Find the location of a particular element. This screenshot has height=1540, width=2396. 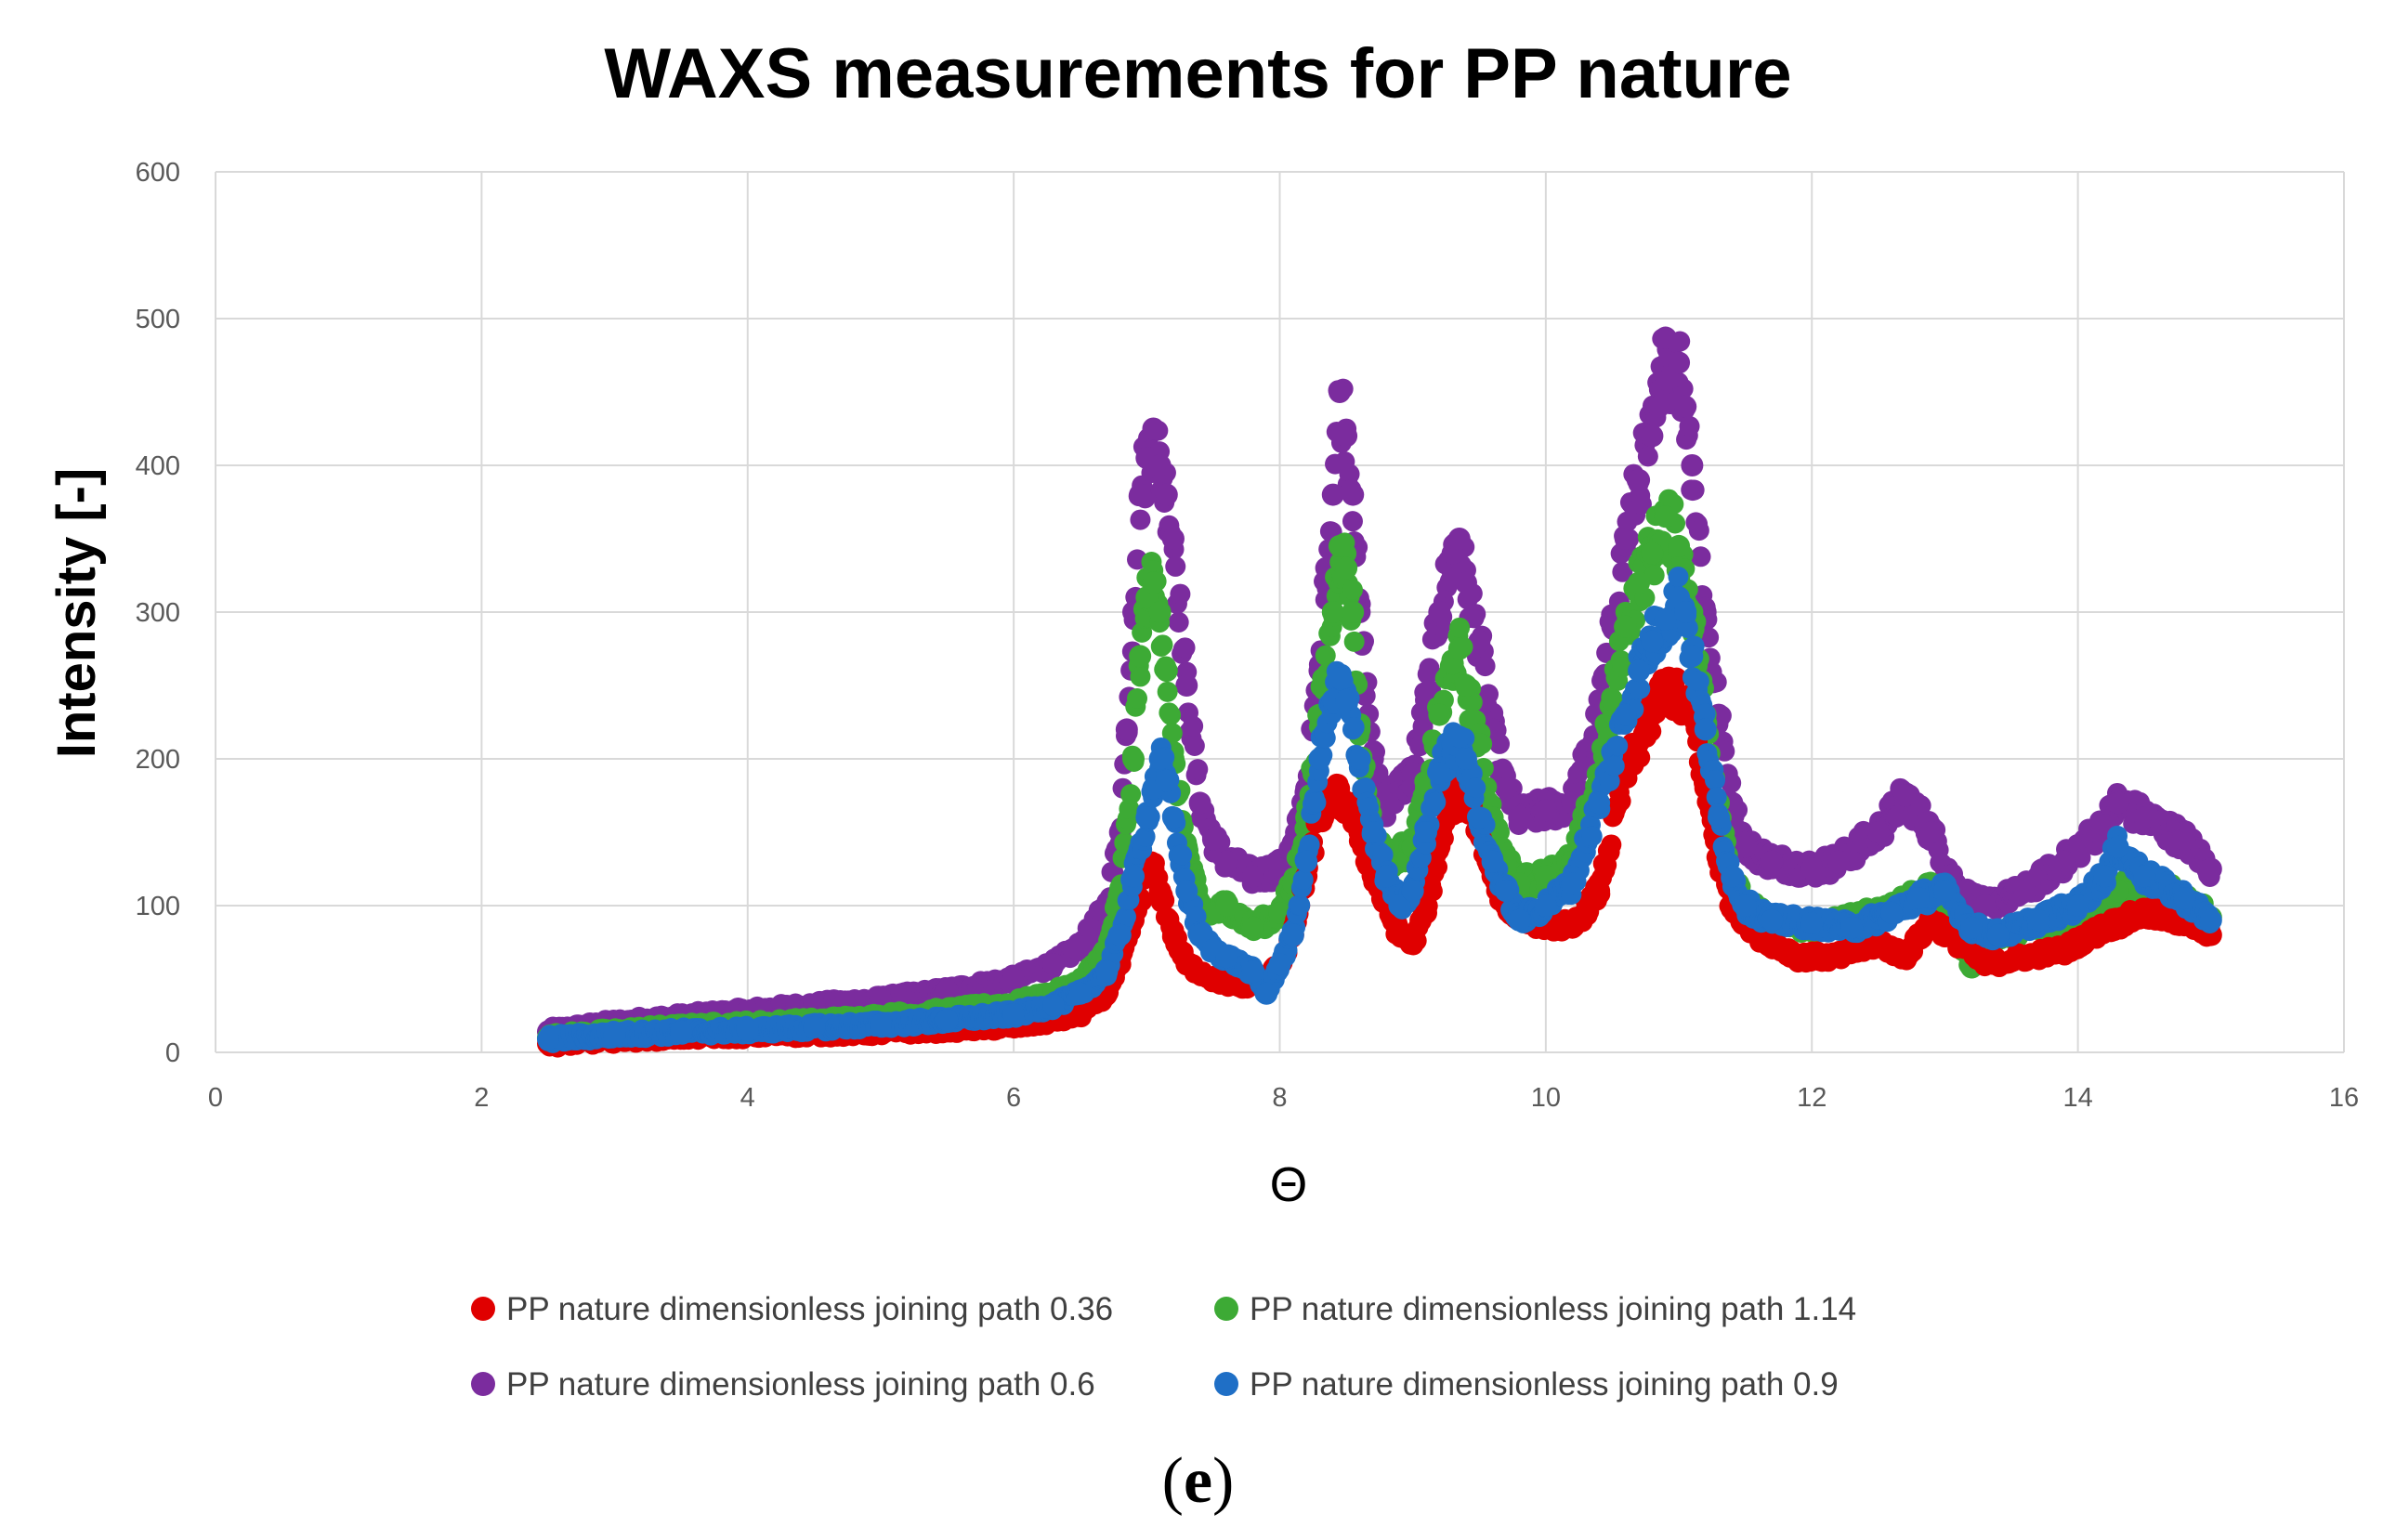

x-tick-label: 8 is located at coordinates (1279, 1098).